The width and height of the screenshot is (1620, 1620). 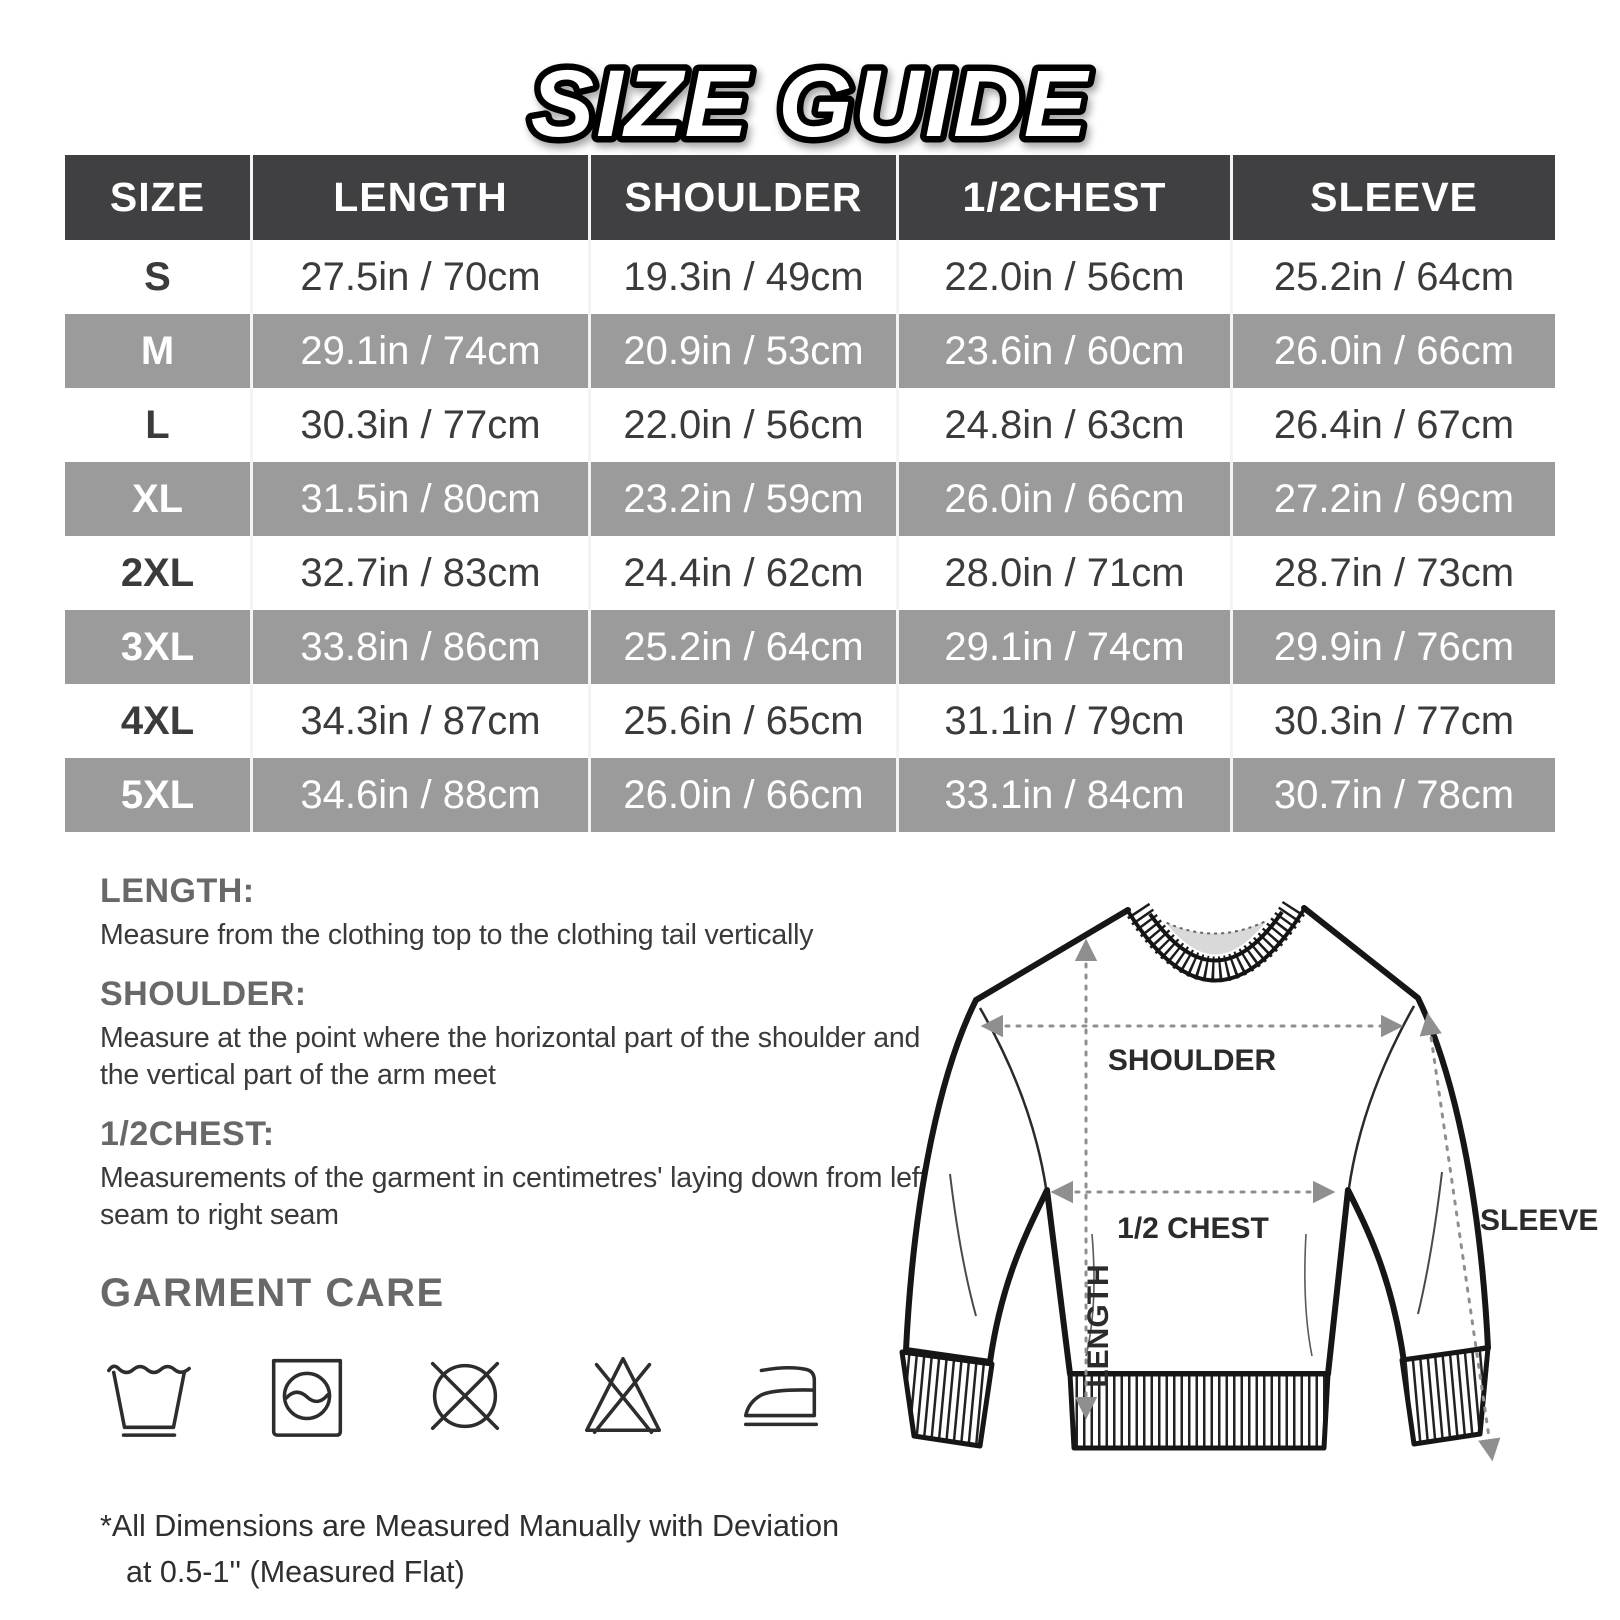 I want to click on column-header-size: SIZE, so click(x=157, y=197).